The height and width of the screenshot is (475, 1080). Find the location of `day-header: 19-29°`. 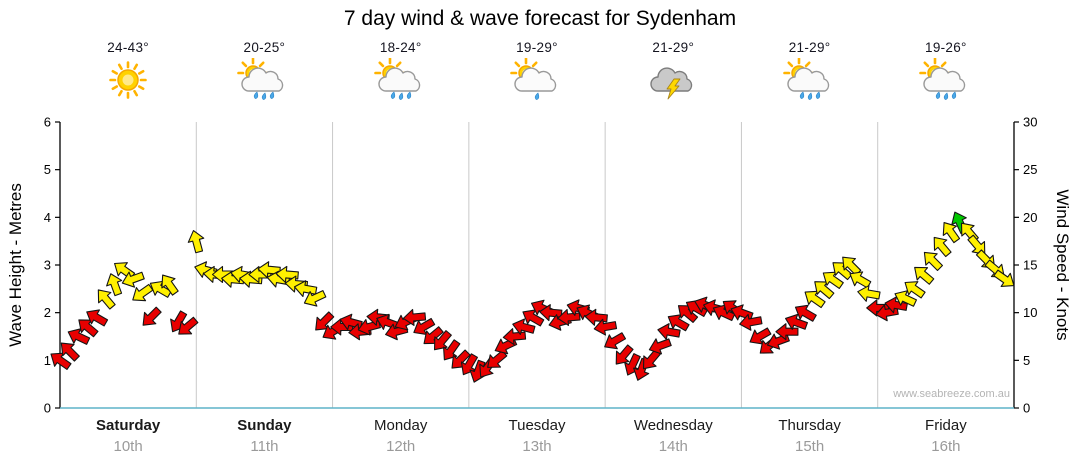

day-header: 19-29° is located at coordinates (537, 73).